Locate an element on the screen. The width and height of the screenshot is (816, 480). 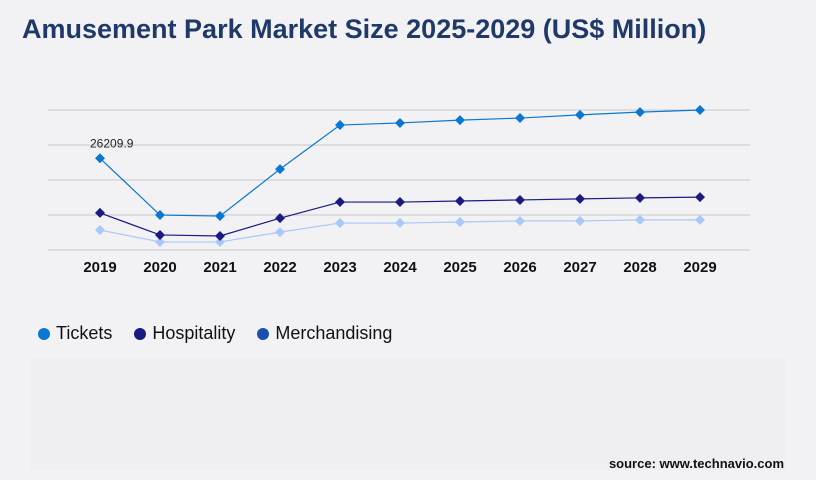
legend-item-hospitality: Hospitality is located at coordinates (184, 333).